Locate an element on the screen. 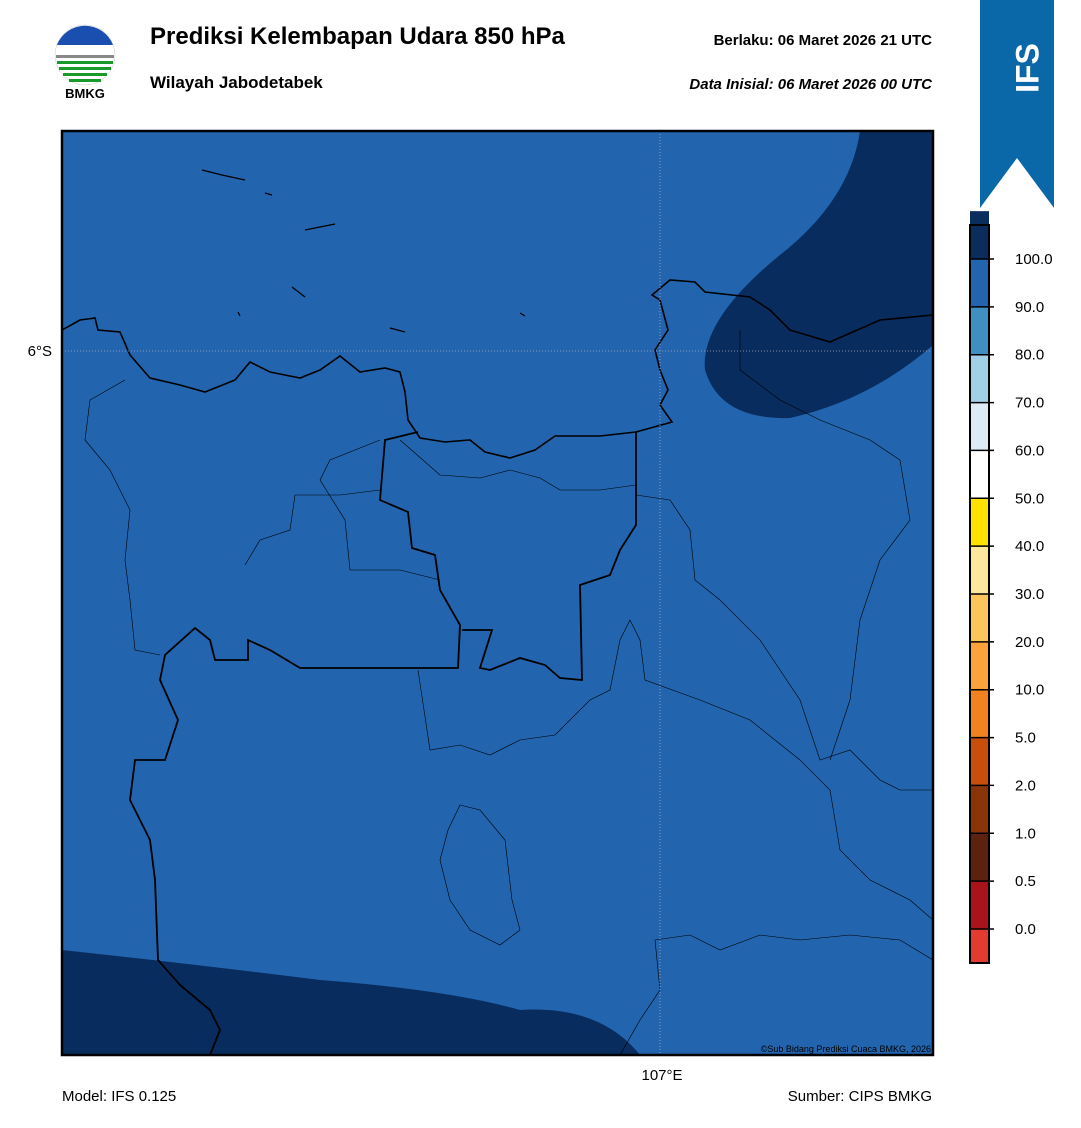 This screenshot has width=1081, height=1128. colorbar-tick-label: 50.0 is located at coordinates (1029, 498).